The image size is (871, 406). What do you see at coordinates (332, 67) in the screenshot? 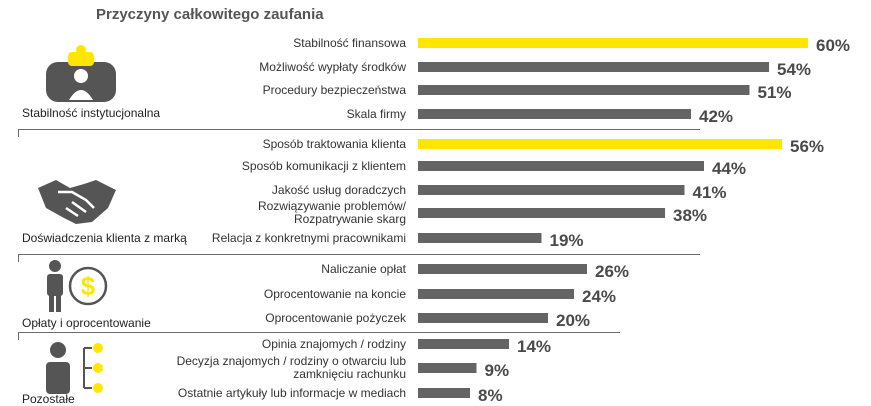
I see `category-label: Możliwość wypłaty środków` at bounding box center [332, 67].